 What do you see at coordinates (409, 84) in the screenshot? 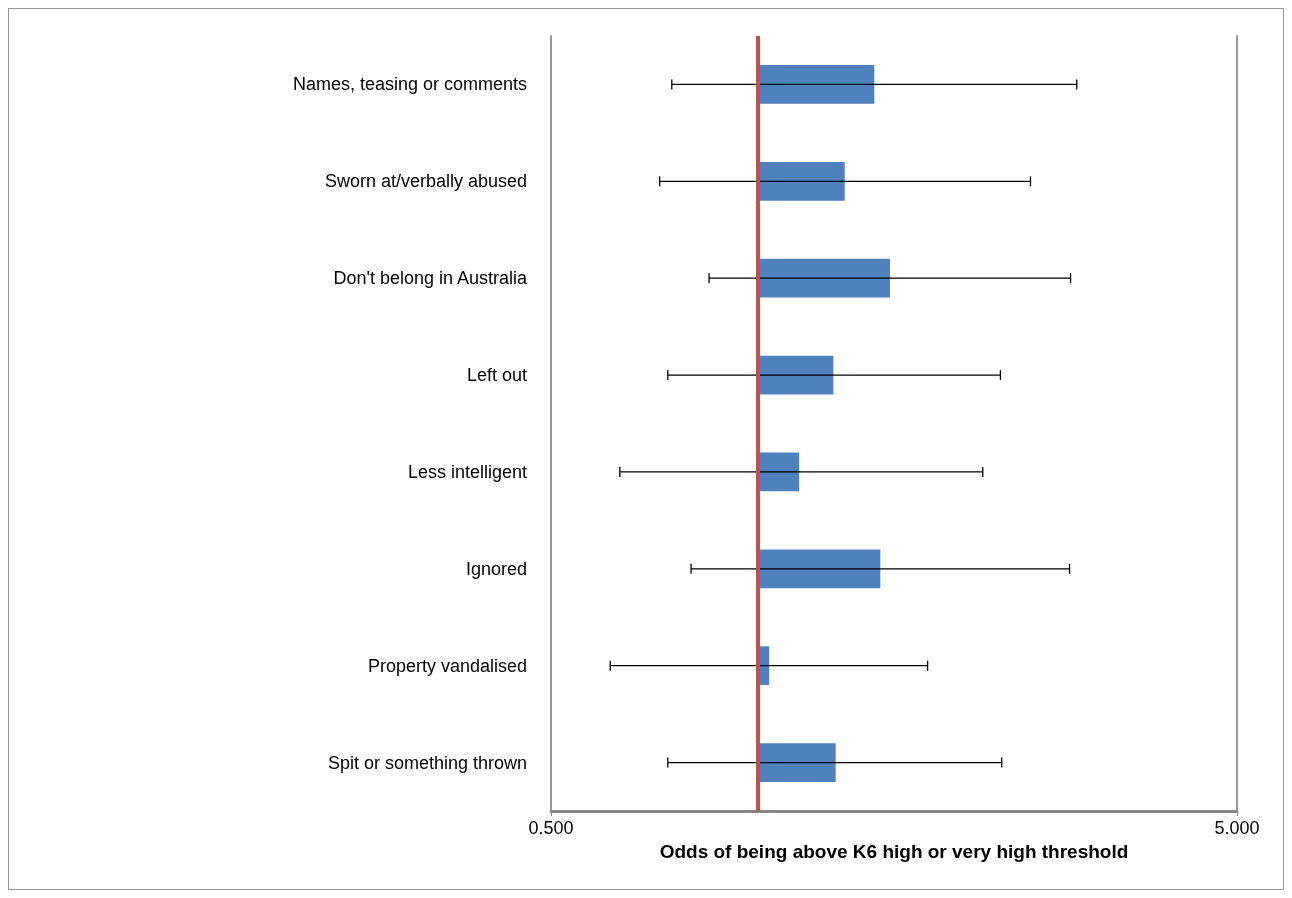
I see `y-tick-label: Names, teasing or comments` at bounding box center [409, 84].